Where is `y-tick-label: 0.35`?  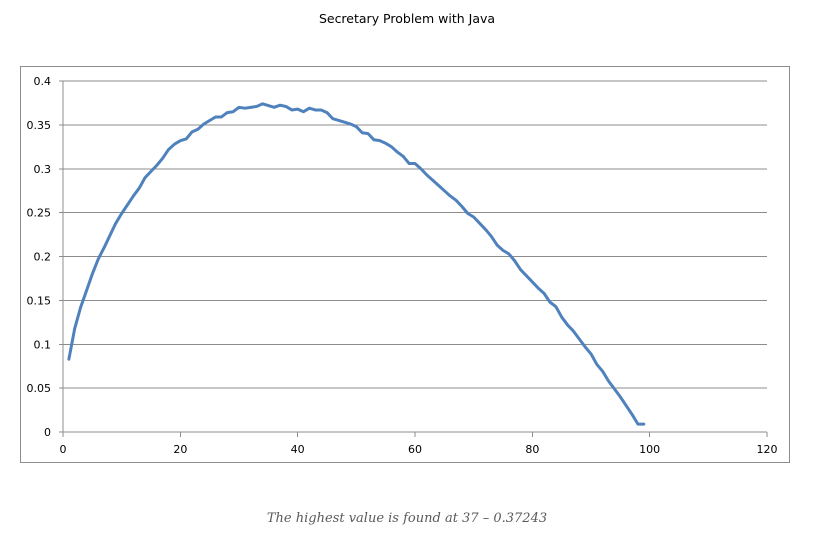
y-tick-label: 0.35 is located at coordinates (39, 125).